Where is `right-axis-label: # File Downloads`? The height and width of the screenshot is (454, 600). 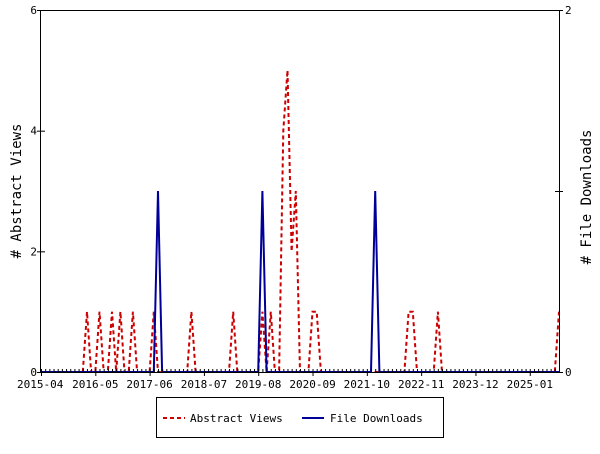 right-axis-label: # File Downloads is located at coordinates (587, 197).